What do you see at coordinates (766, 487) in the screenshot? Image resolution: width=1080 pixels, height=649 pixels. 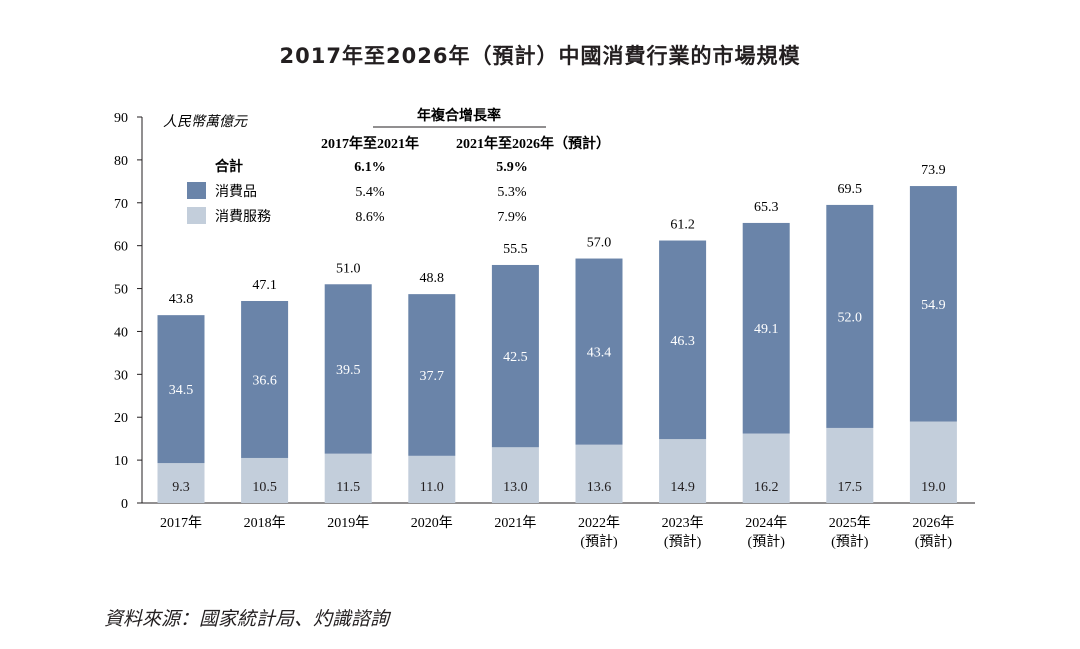 I see `data-label-consumer-services: 16.2` at bounding box center [766, 487].